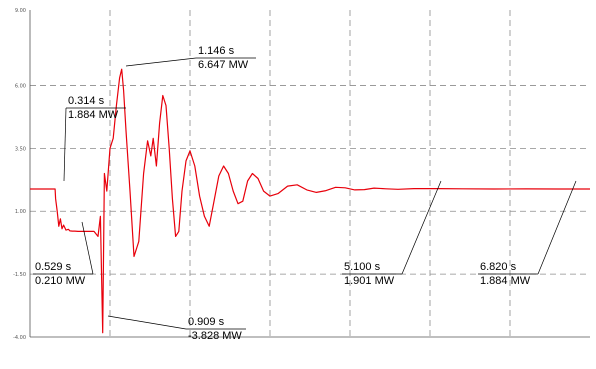  I want to click on annotation-value: 1.901 MW, so click(369, 281).